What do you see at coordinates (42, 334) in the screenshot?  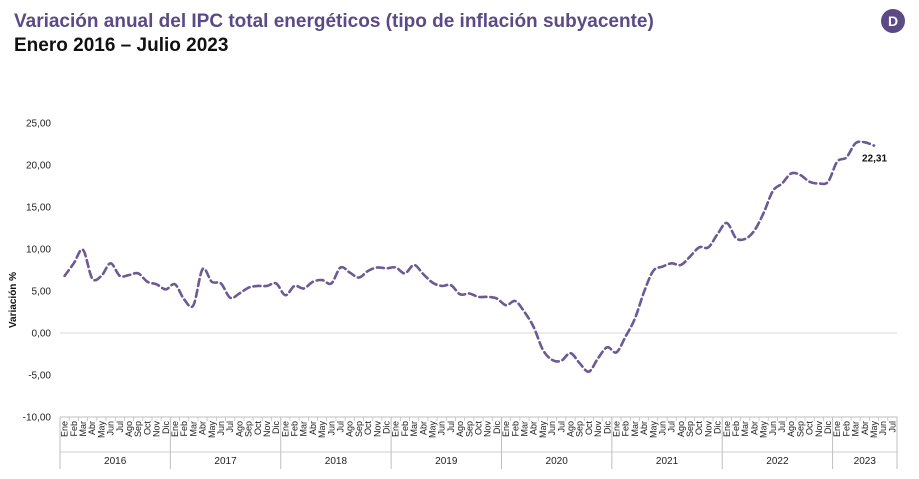 I see `y-tick-label: 0,00` at bounding box center [42, 334].